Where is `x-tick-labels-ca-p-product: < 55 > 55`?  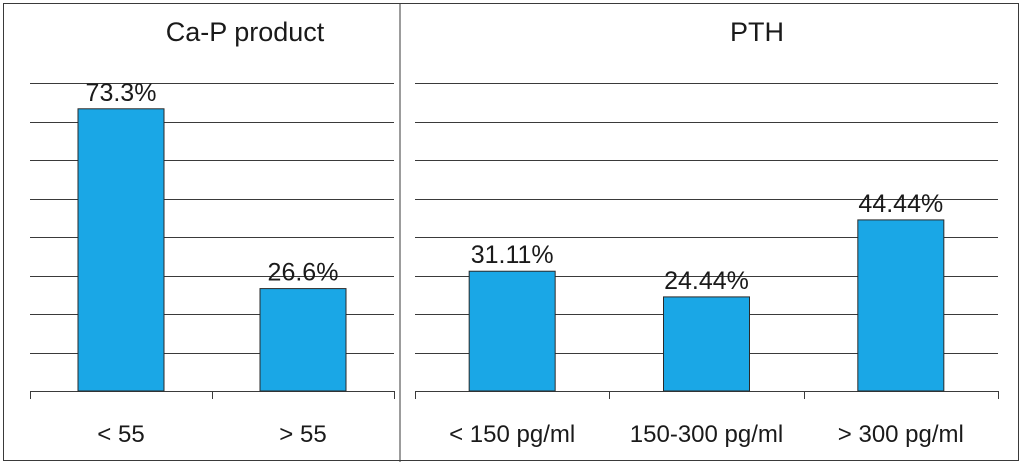
x-tick-labels-ca-p-product: < 55 > 55 is located at coordinates (211, 434).